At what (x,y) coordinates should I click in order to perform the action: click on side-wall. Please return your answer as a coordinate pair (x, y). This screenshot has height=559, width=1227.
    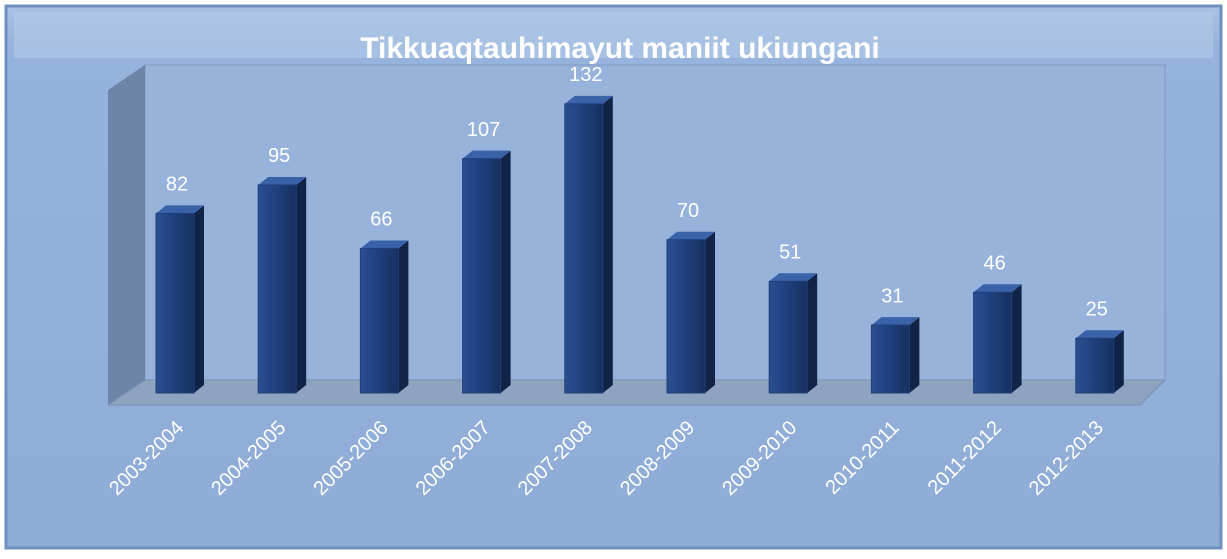
    Looking at the image, I should click on (126, 235).